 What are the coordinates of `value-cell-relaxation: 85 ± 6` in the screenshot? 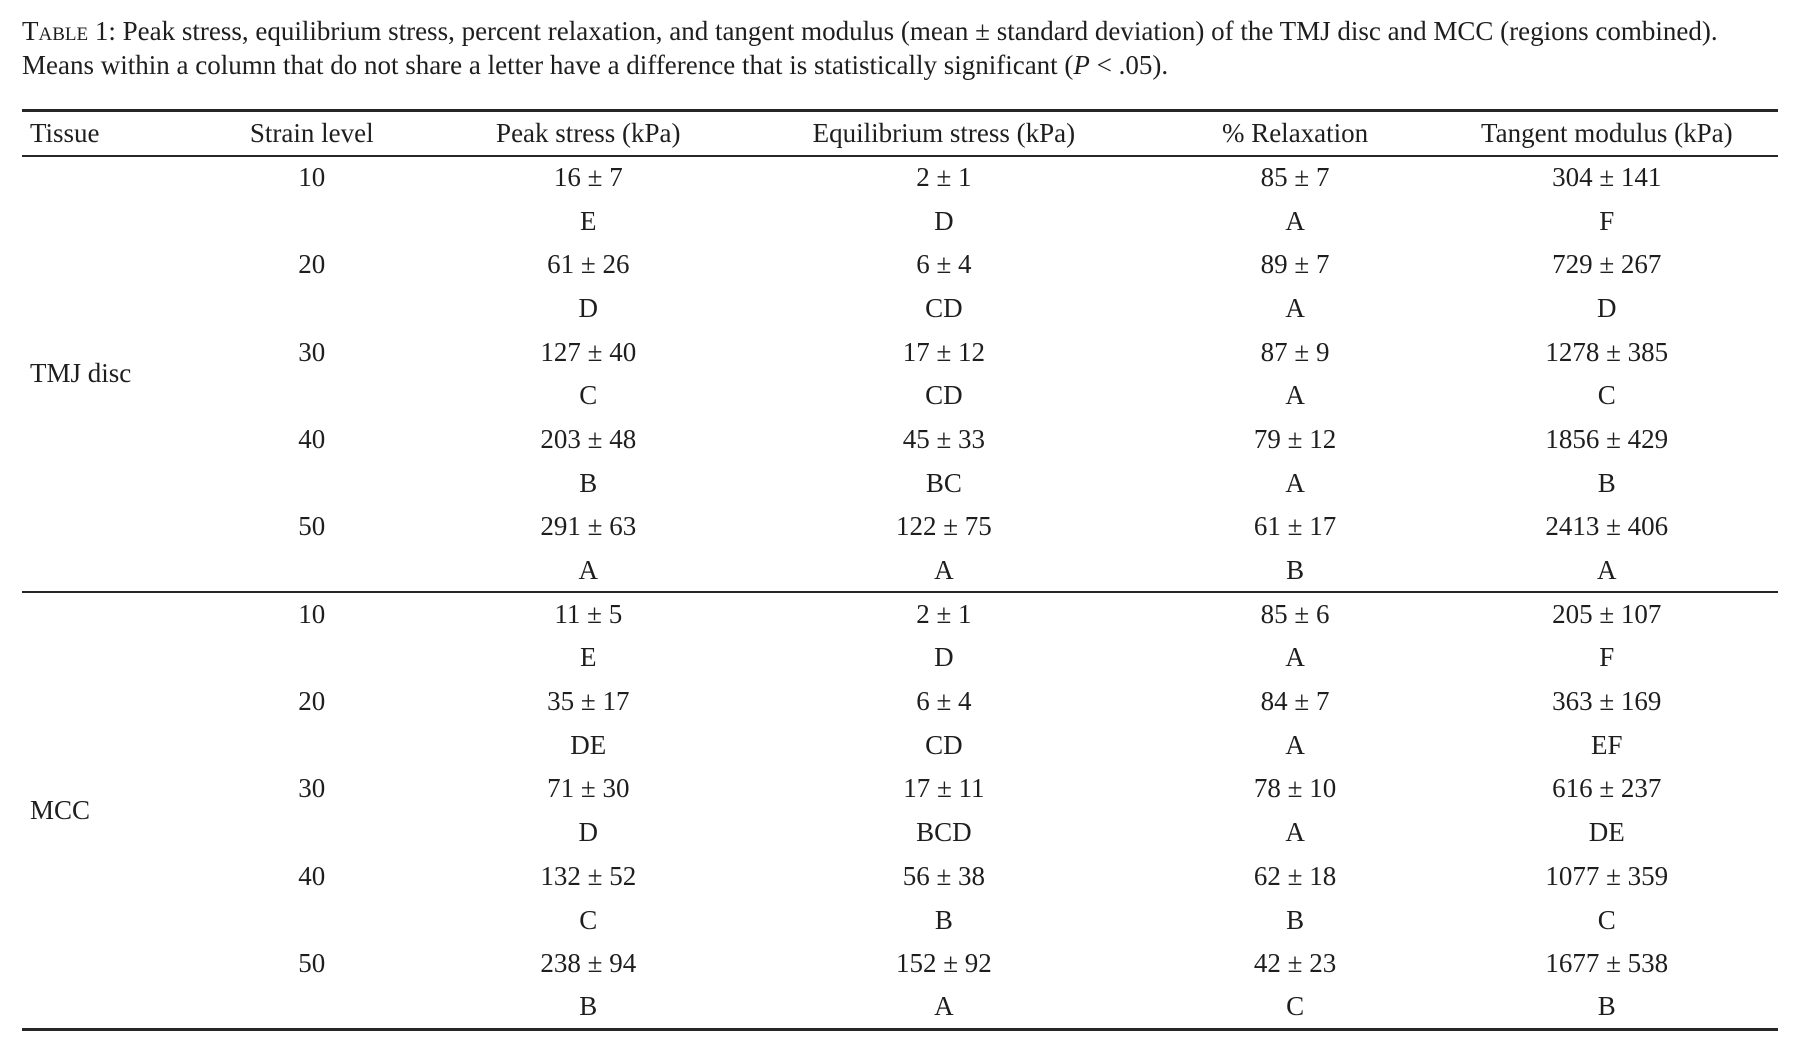 It's located at (1295, 614).